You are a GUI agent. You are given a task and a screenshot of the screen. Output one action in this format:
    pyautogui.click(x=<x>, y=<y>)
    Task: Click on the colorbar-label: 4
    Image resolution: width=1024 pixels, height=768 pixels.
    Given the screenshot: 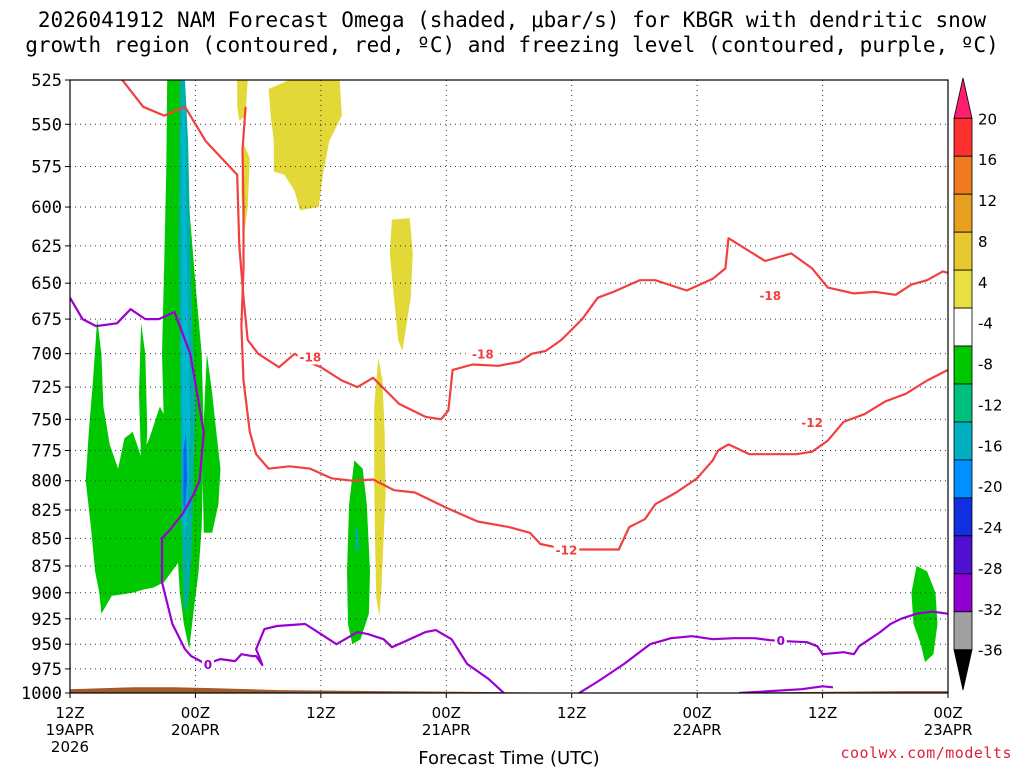 What is the action you would take?
    pyautogui.click(x=983, y=283)
    